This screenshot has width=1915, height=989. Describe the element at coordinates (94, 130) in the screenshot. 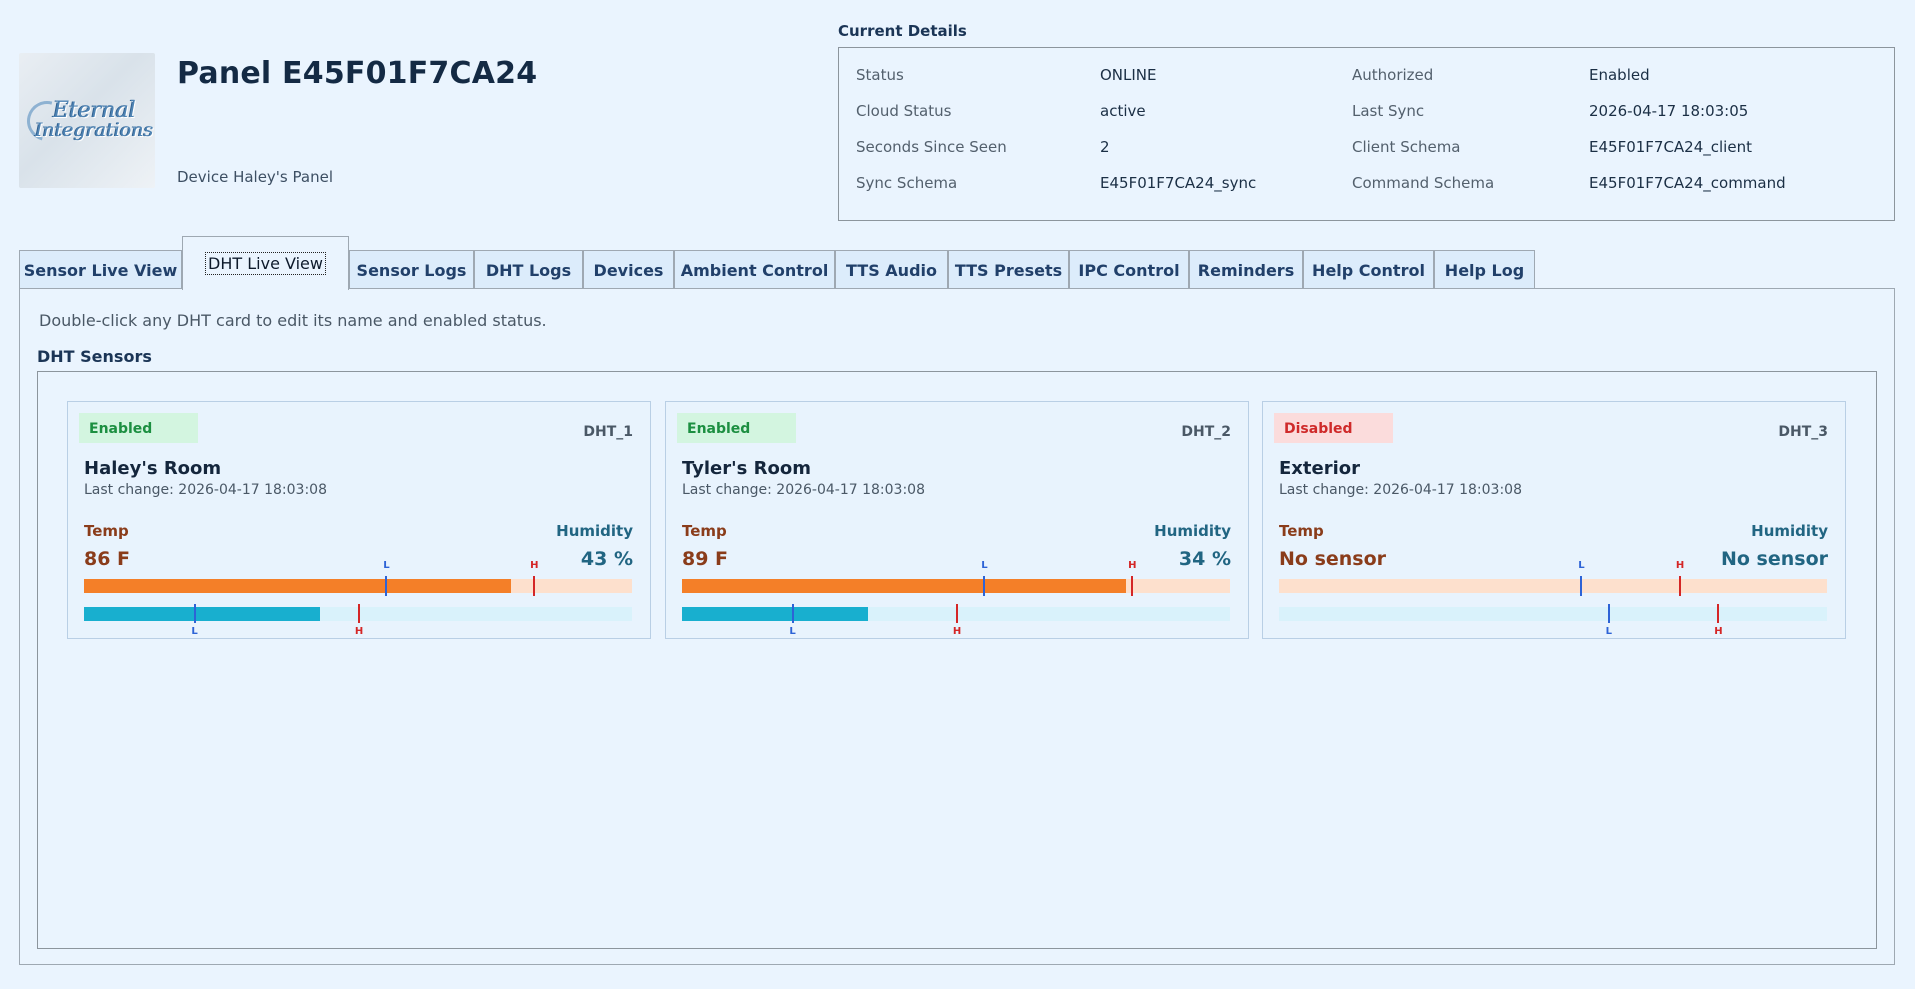

I see `logo-text-line2: Integrations` at that location.